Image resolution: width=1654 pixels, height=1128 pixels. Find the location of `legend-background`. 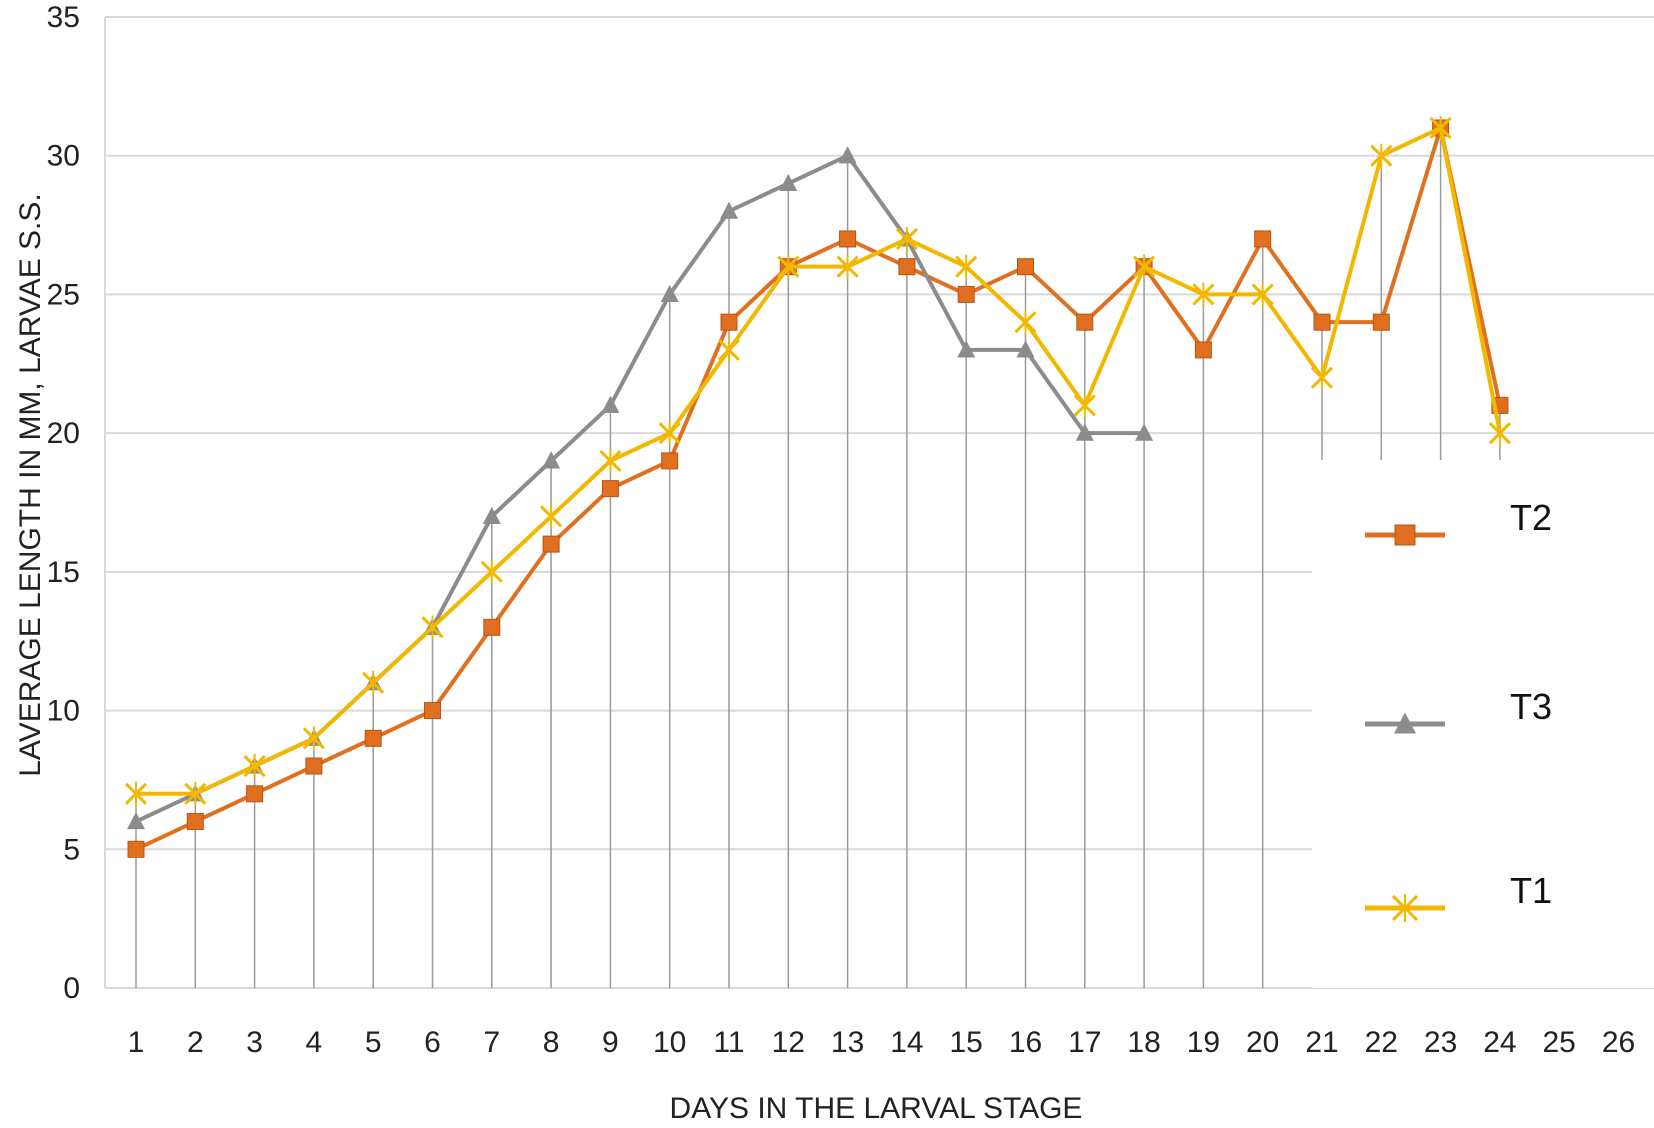

legend-background is located at coordinates (1483, 724).